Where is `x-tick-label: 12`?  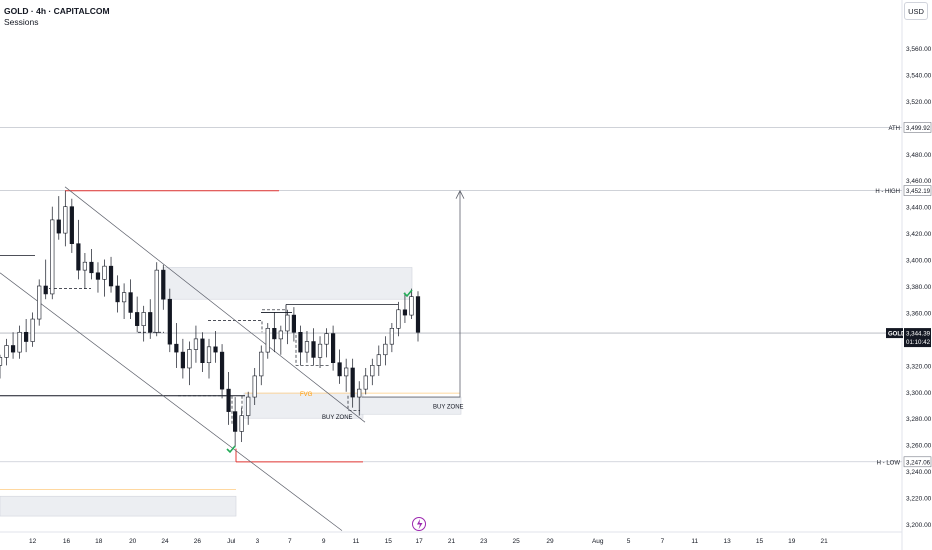 x-tick-label: 12 is located at coordinates (33, 541).